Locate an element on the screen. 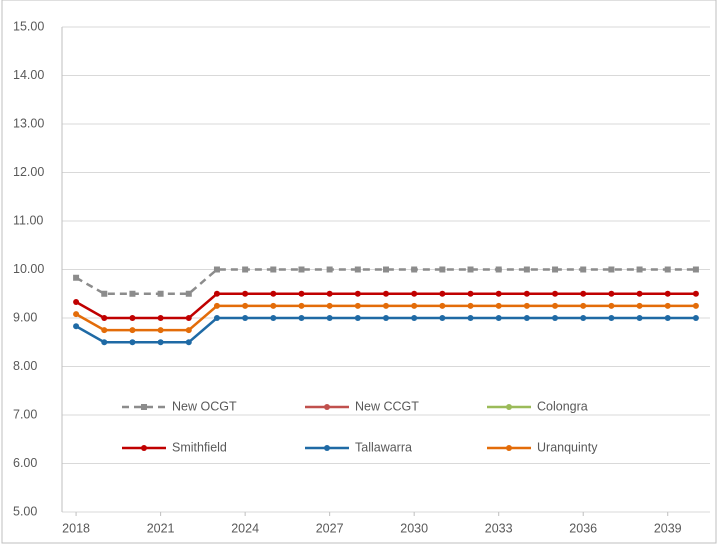 This screenshot has height=544, width=717. x-tick-label: 2039 is located at coordinates (668, 528).